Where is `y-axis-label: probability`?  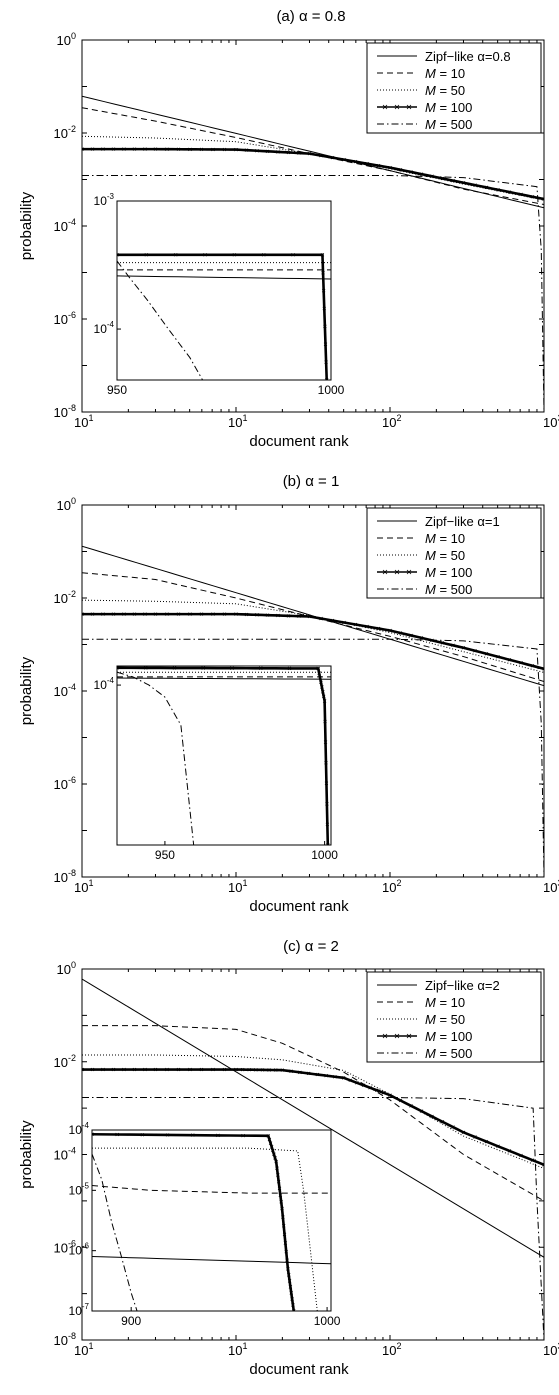
y-axis-label: probability is located at coordinates (26, 1154).